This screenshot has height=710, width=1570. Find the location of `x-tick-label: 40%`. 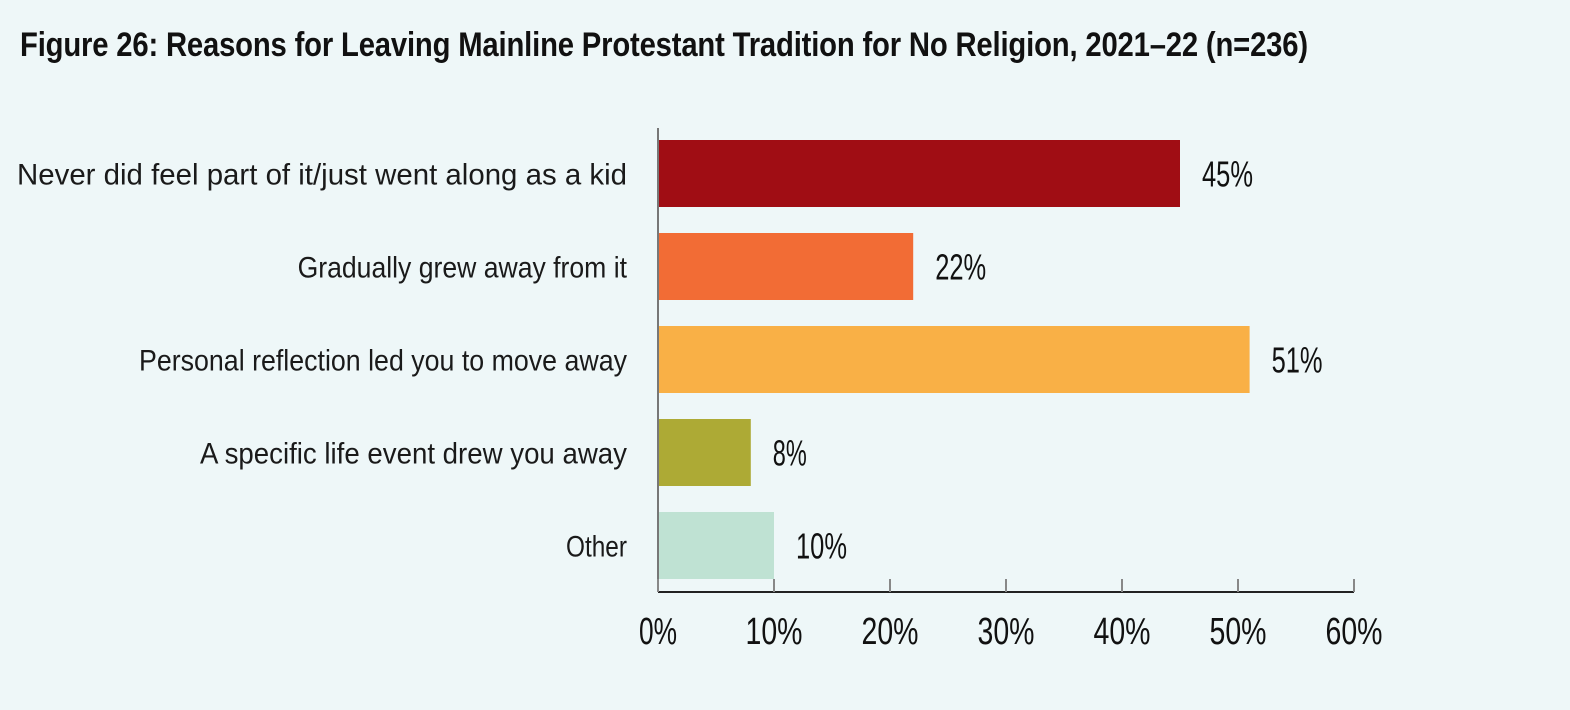

x-tick-label: 40% is located at coordinates (1122, 632).